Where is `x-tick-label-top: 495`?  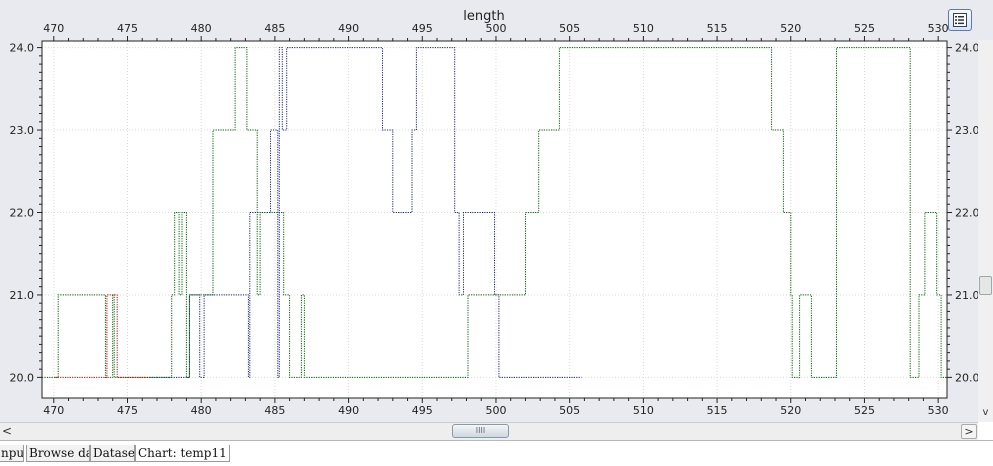 x-tick-label-top: 495 is located at coordinates (422, 28).